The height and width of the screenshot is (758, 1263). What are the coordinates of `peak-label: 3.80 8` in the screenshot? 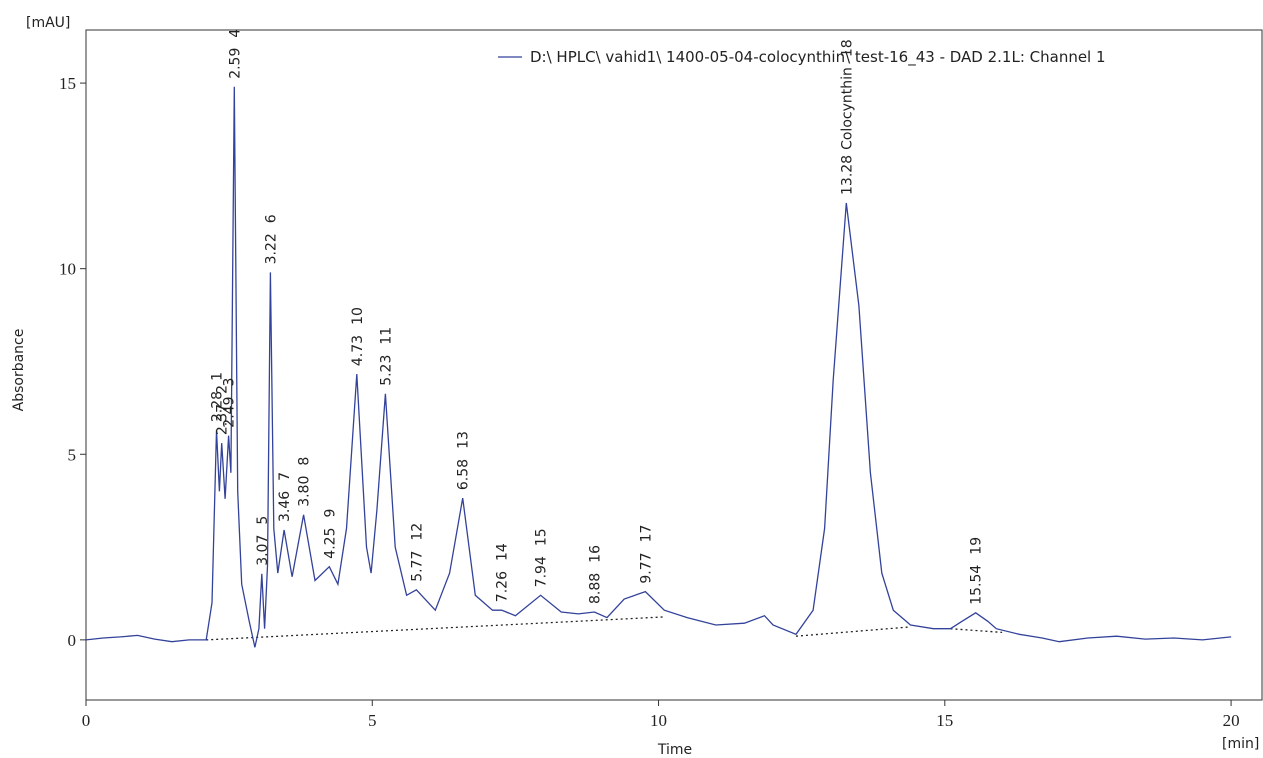 It's located at (305, 482).